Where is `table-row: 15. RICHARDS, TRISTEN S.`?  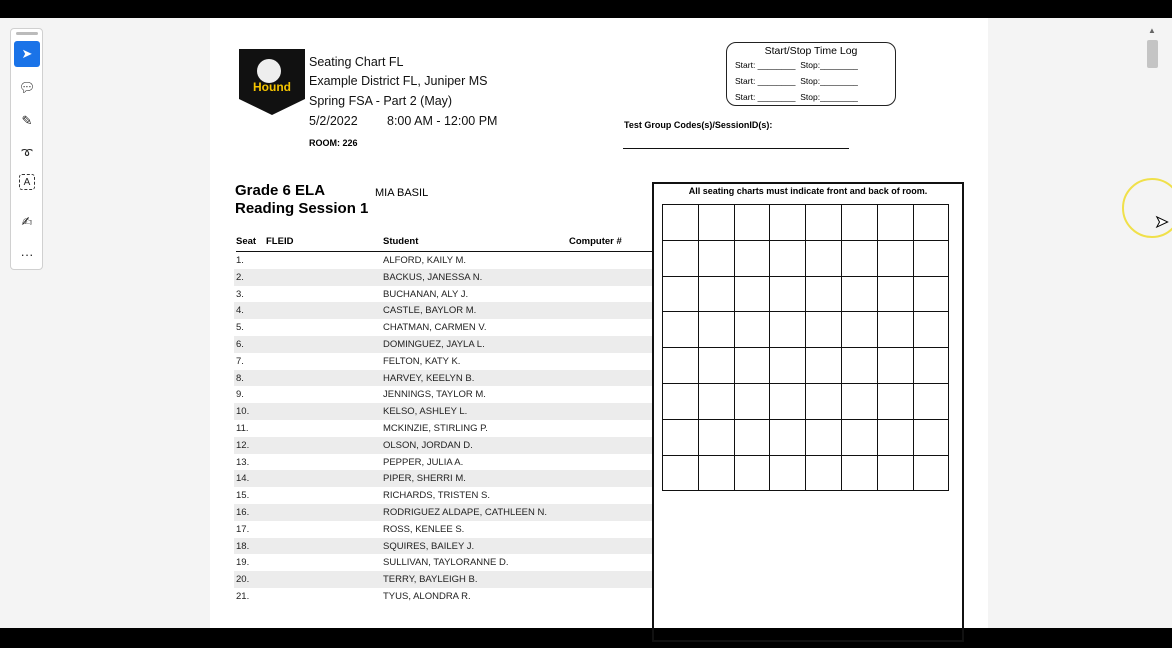
table-row: 15. RICHARDS, TRISTEN S. is located at coordinates (443, 495).